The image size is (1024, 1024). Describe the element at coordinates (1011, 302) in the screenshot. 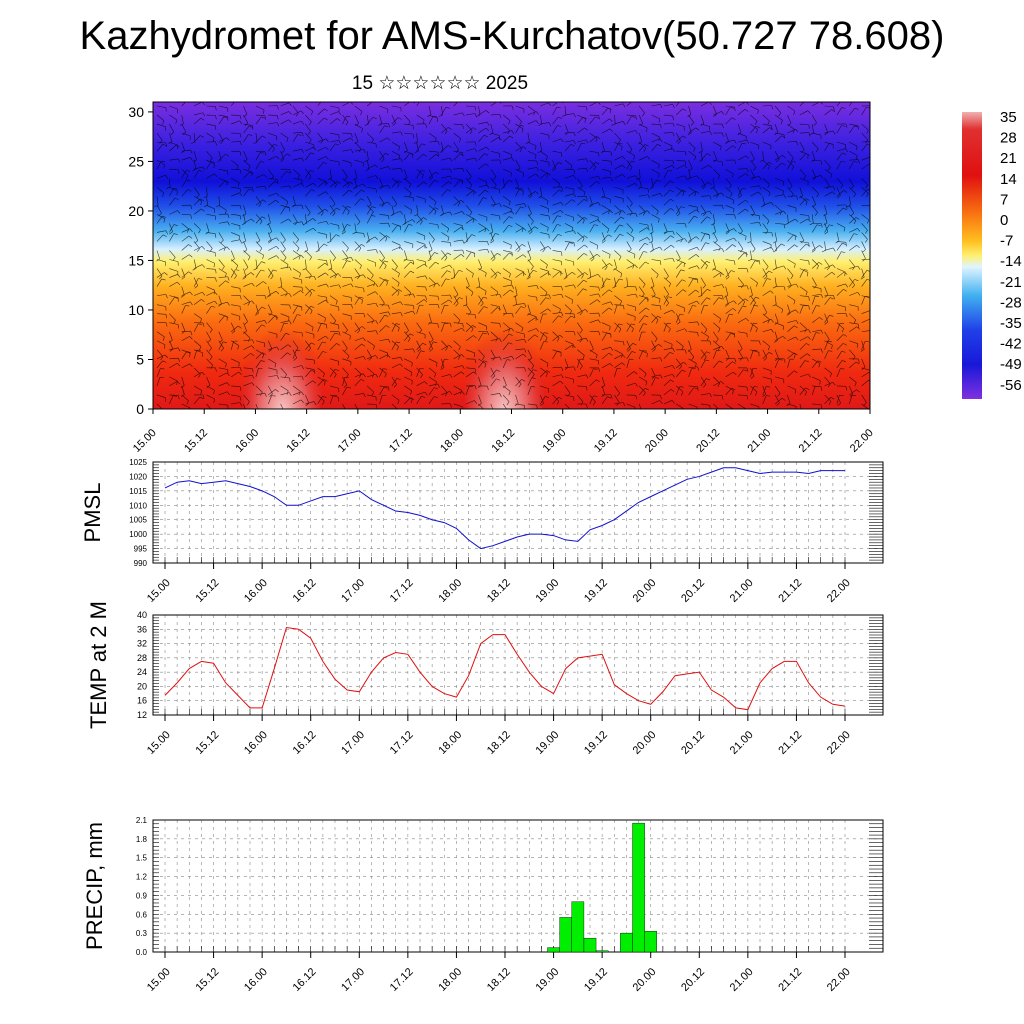

I see `colorbar-label: -28` at that location.